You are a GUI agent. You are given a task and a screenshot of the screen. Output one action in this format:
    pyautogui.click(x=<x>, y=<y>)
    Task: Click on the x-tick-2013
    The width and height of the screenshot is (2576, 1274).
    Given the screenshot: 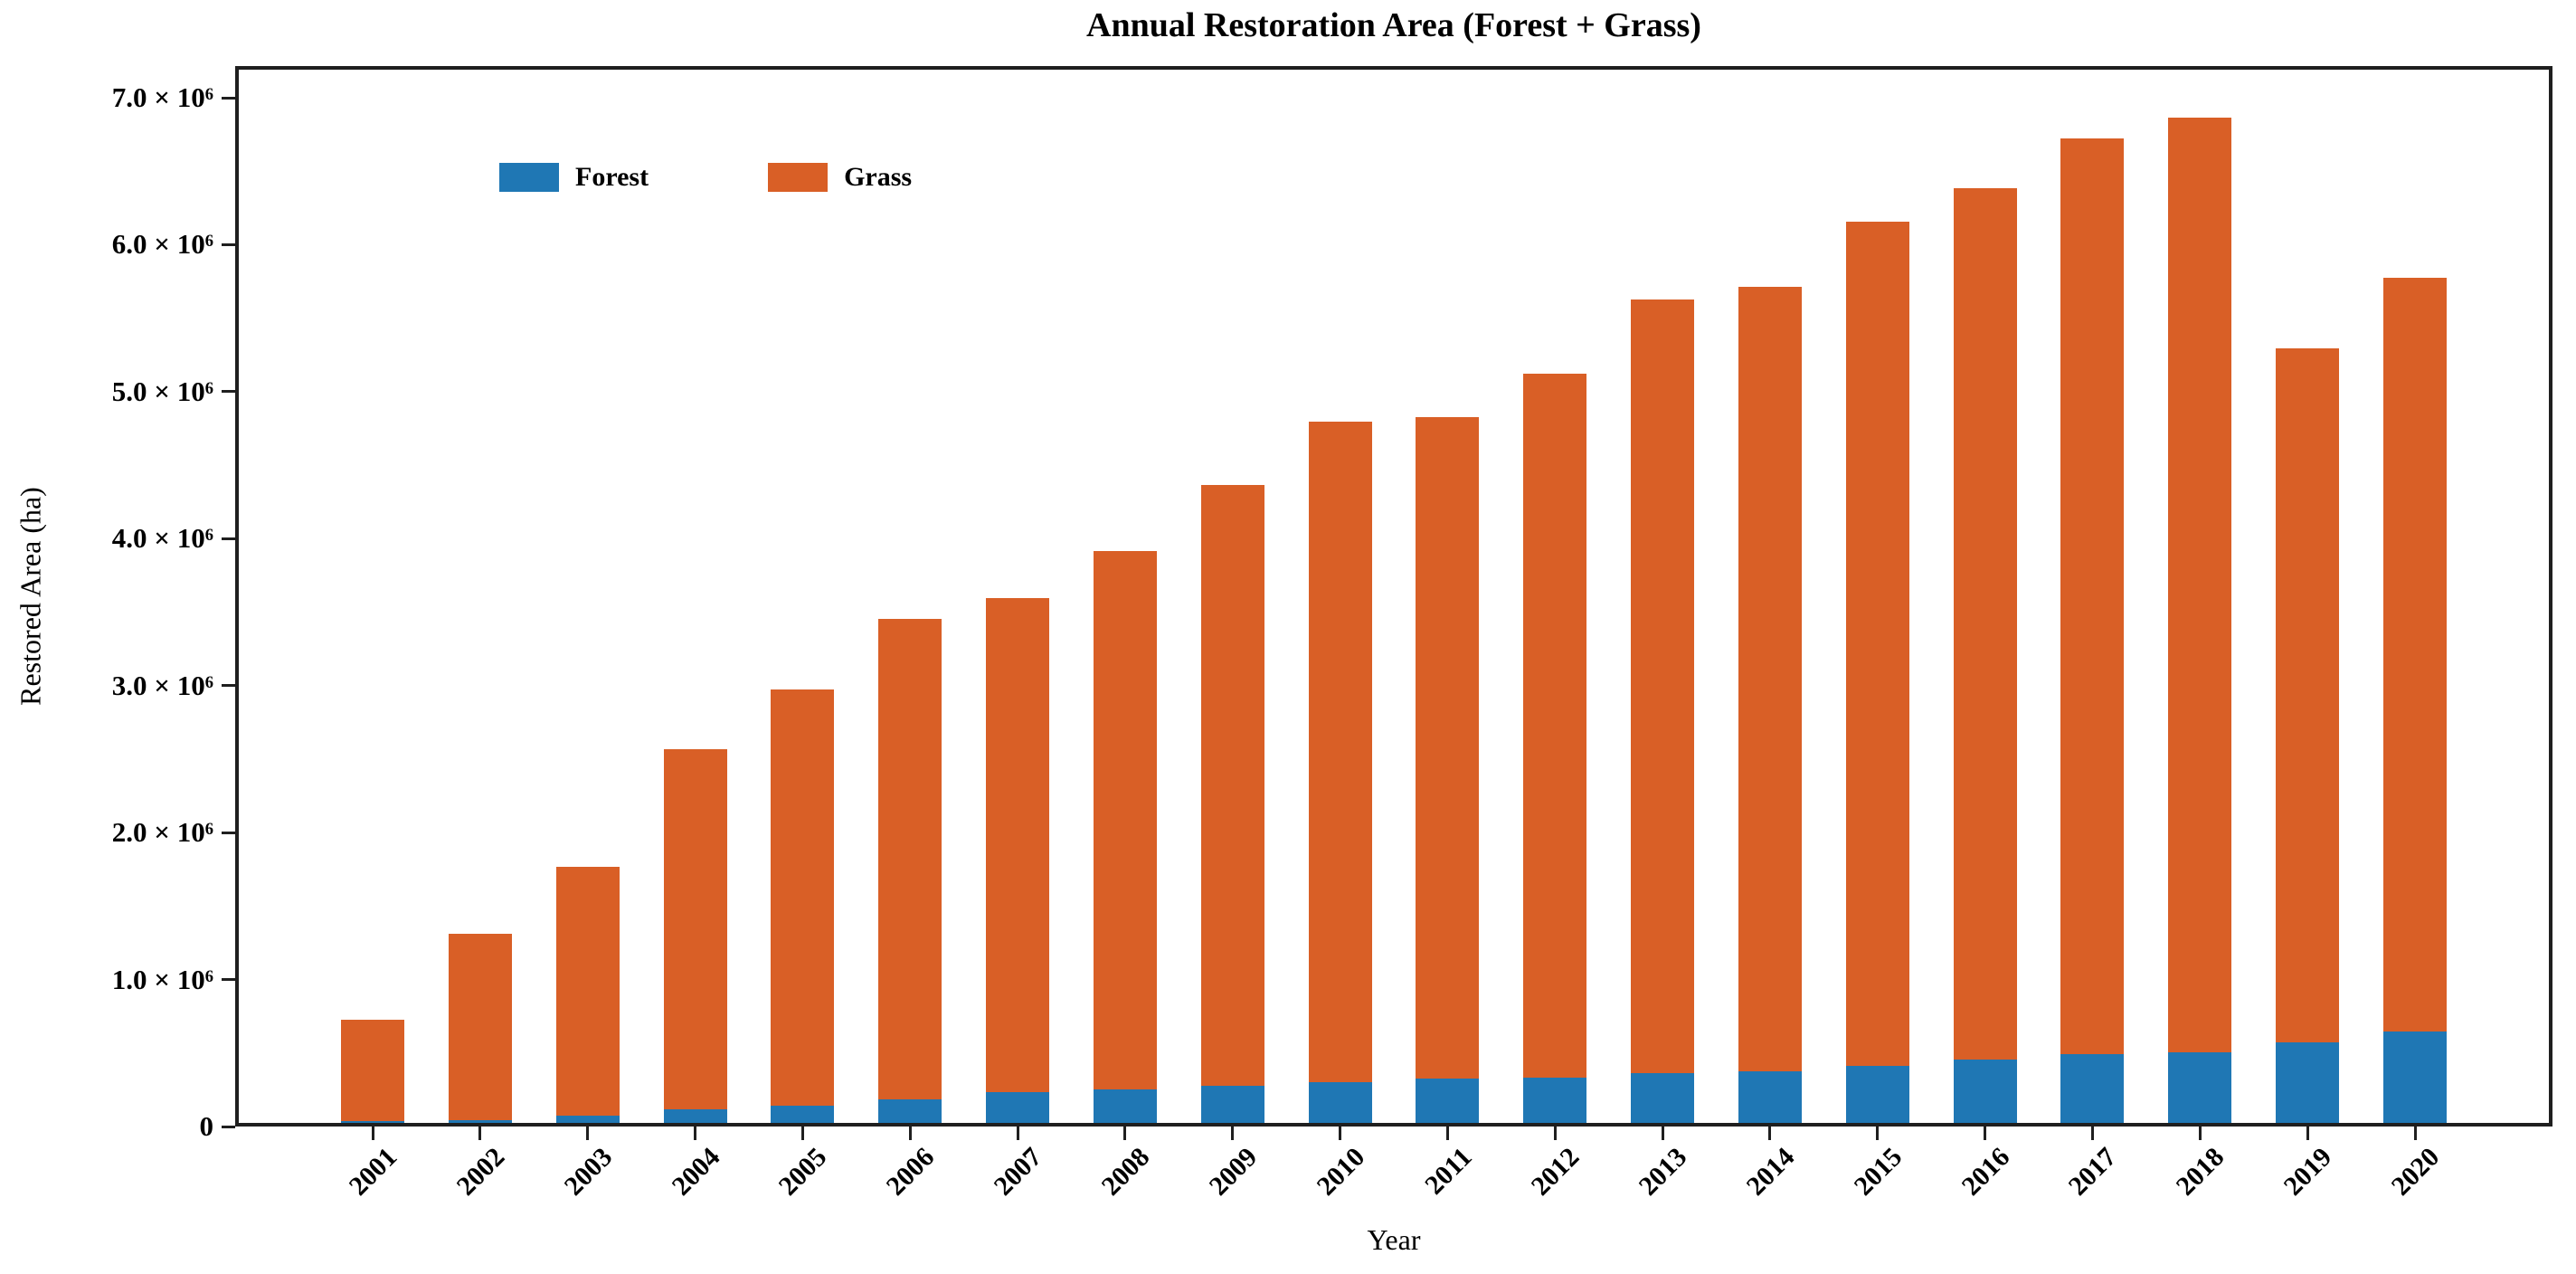 What is the action you would take?
    pyautogui.click(x=1663, y=1133)
    